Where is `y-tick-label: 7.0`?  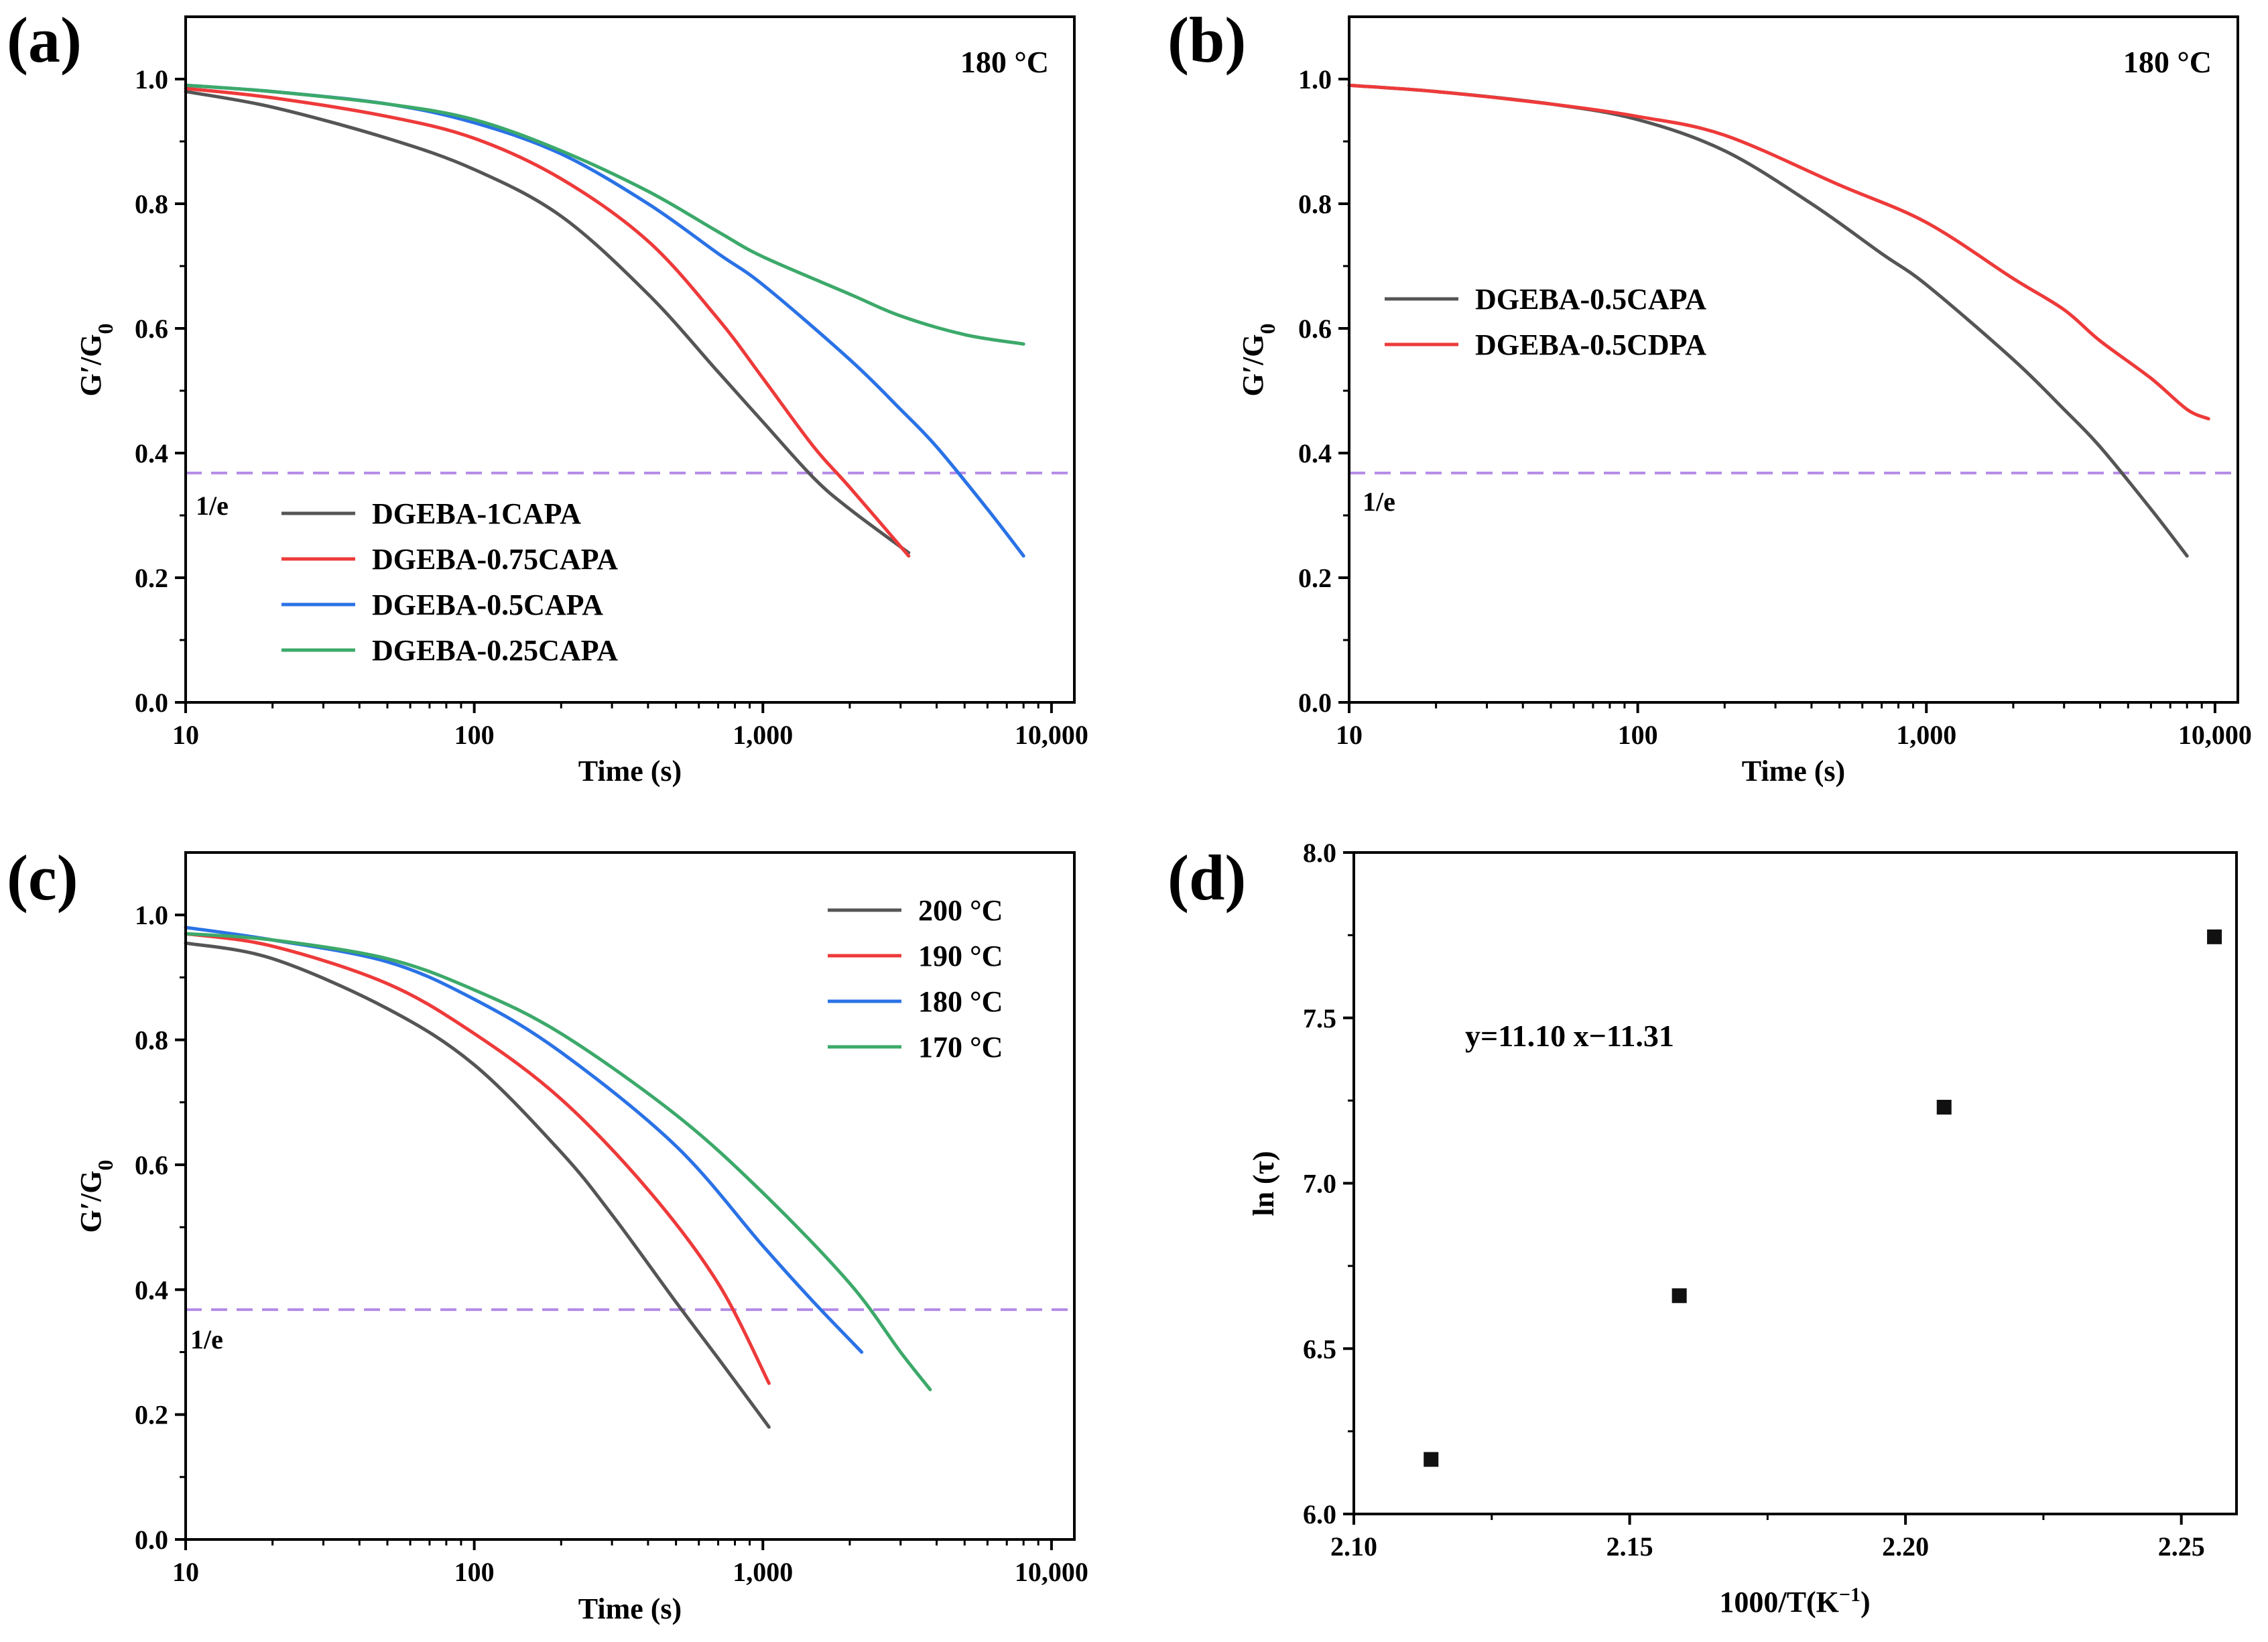
y-tick-label: 7.0 is located at coordinates (1319, 1184).